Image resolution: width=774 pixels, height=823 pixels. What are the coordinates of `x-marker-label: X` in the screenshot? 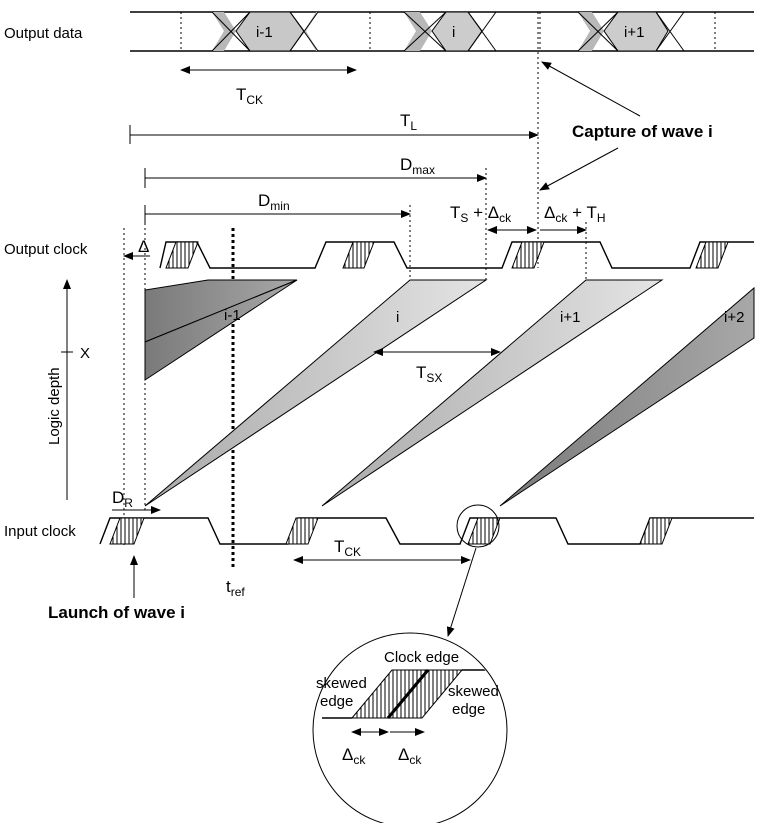 It's located at (85, 353).